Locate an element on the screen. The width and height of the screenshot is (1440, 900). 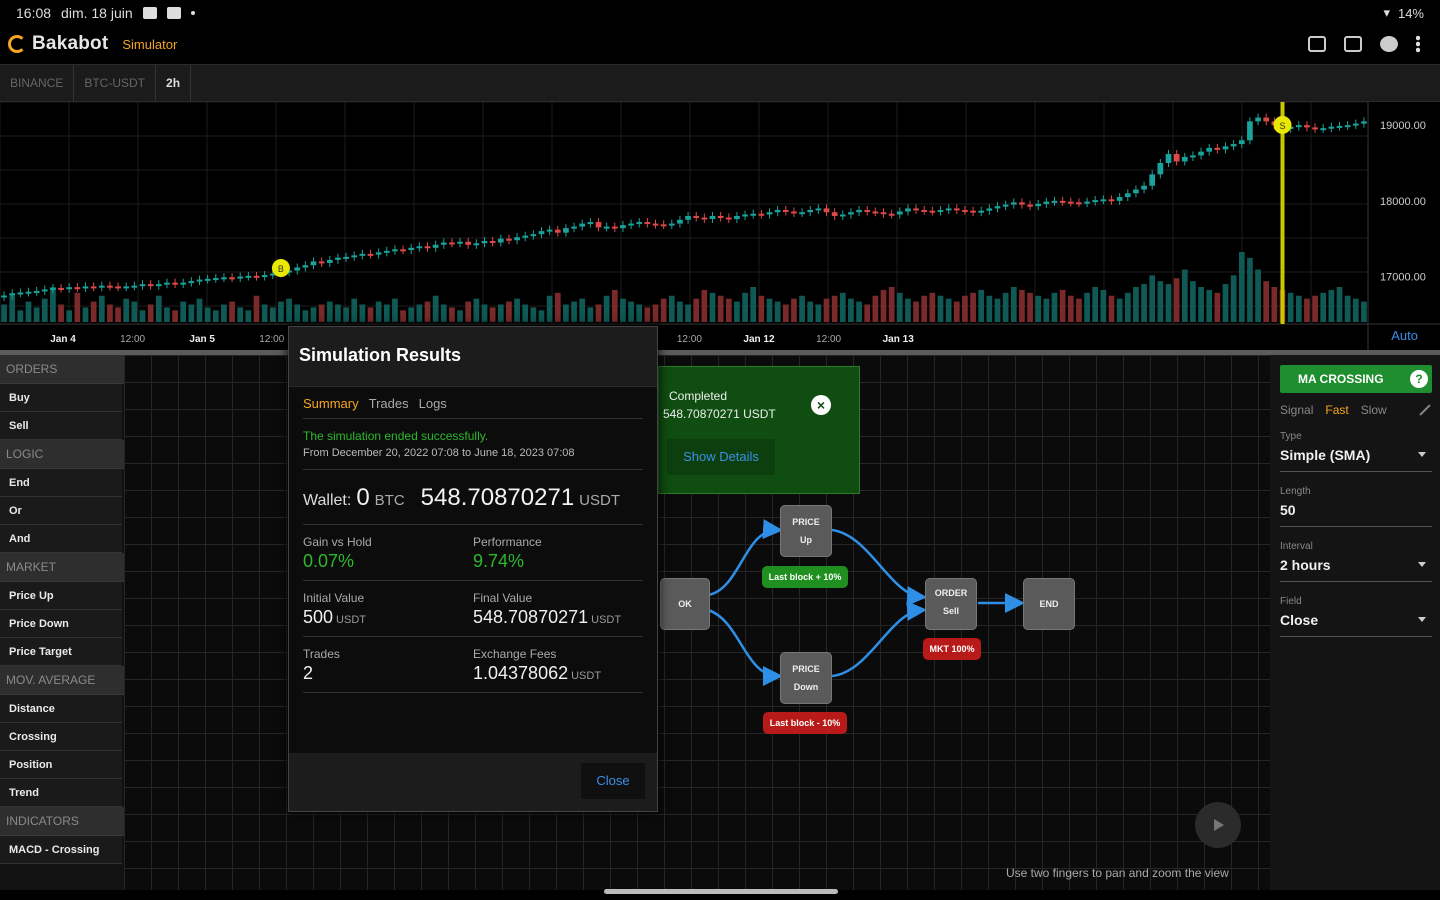
palette-item-price-down: Price Down is located at coordinates (61, 624).